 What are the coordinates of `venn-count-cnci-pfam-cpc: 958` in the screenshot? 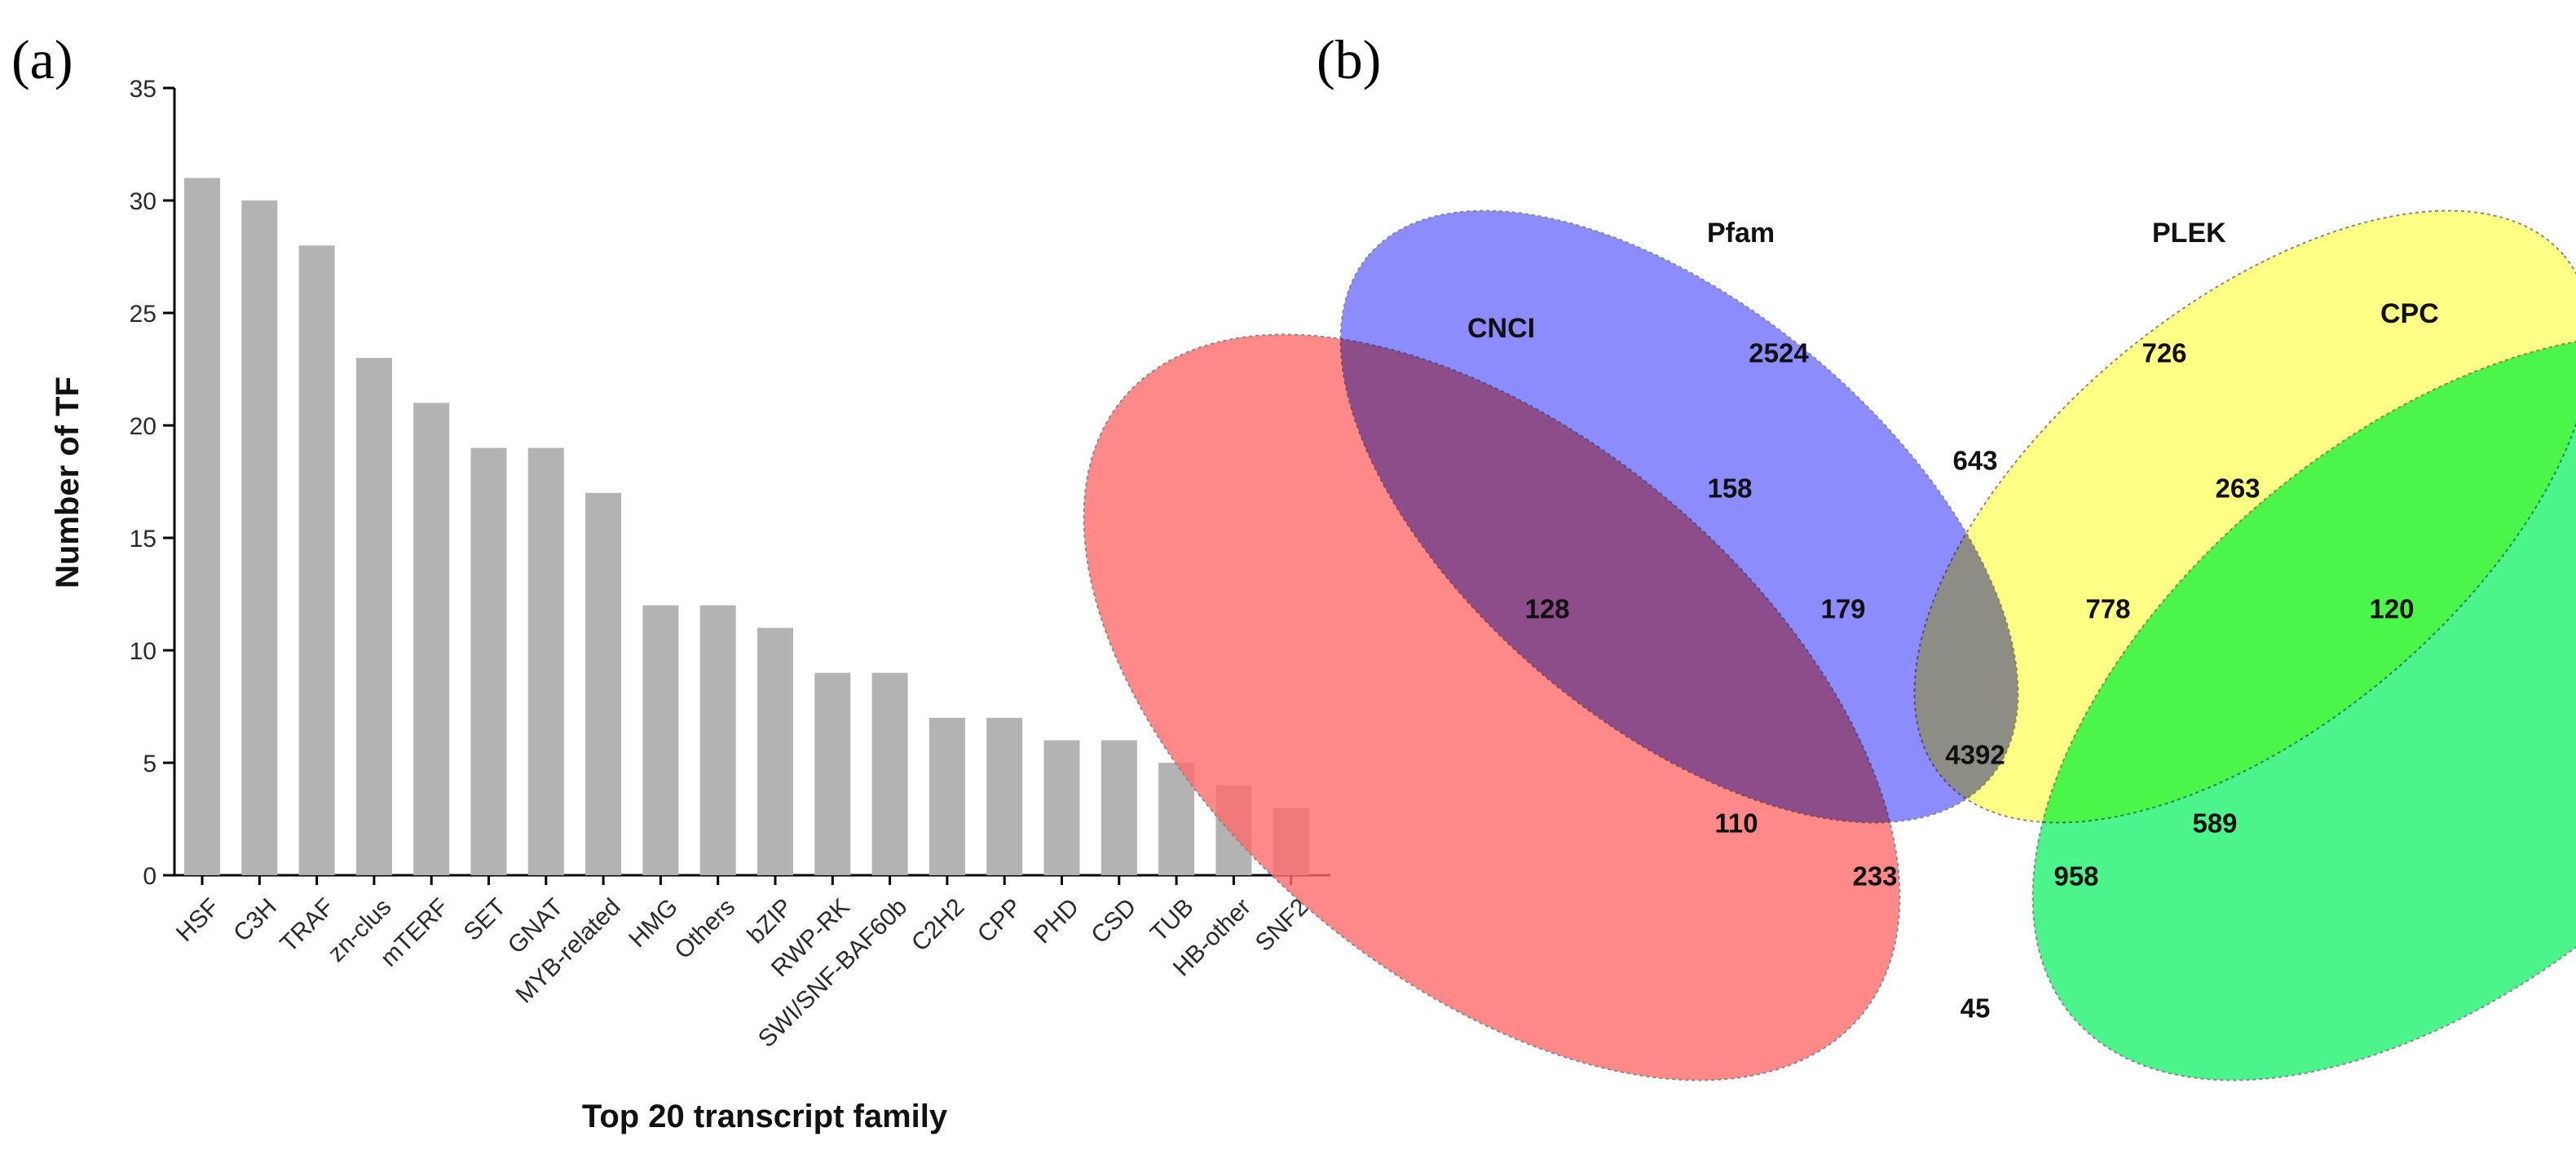 It's located at (2075, 877).